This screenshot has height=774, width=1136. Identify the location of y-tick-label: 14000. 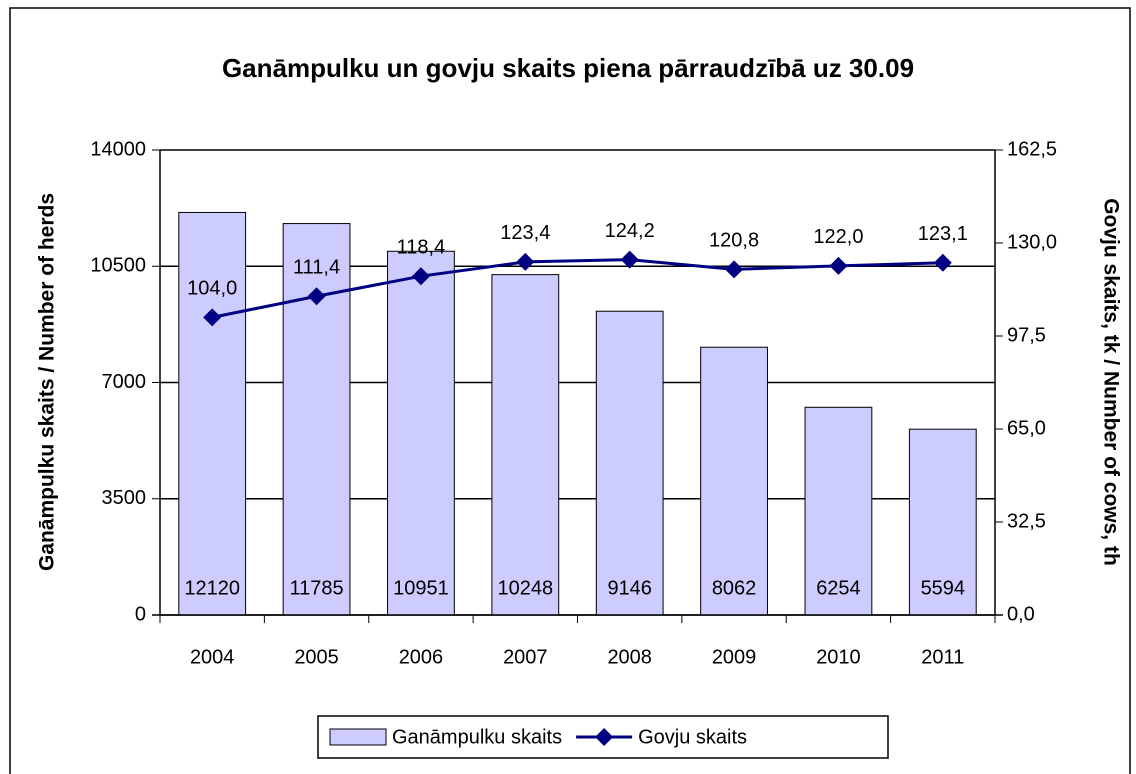
(118, 149).